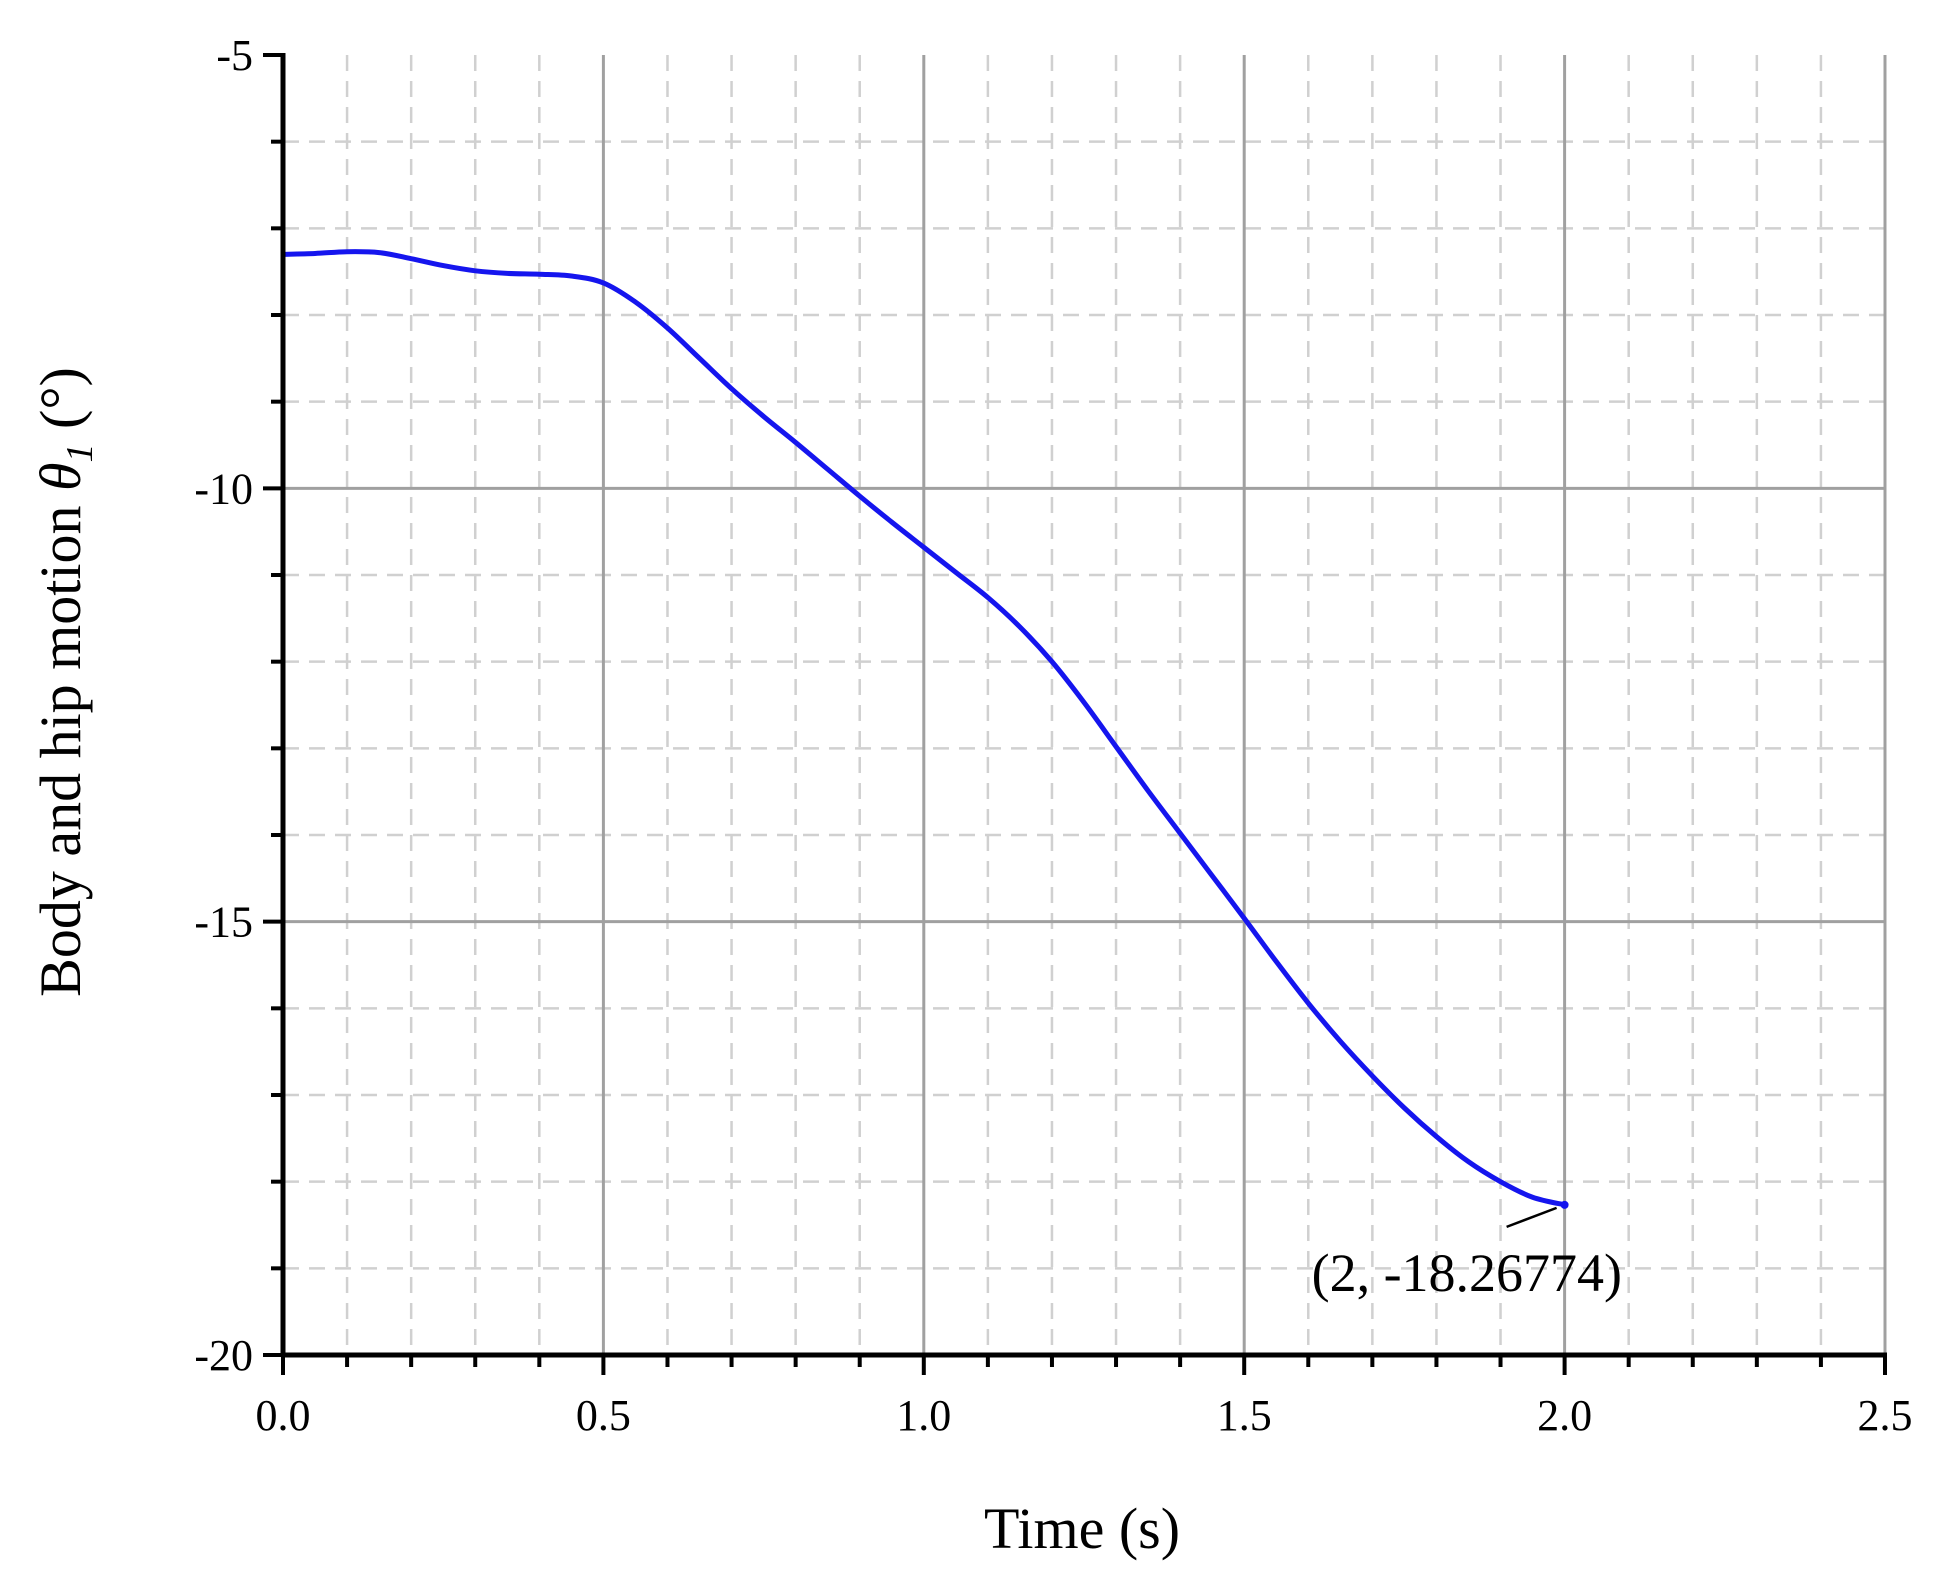 This screenshot has height=1578, width=1950. I want to click on annotation-point, so click(1564, 1204).